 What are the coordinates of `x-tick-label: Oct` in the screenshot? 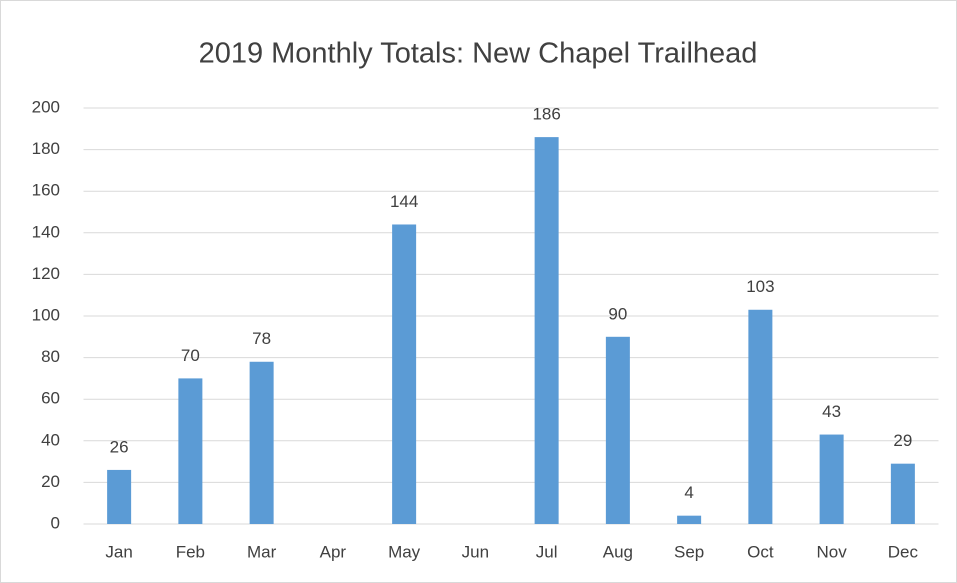 It's located at (760, 551).